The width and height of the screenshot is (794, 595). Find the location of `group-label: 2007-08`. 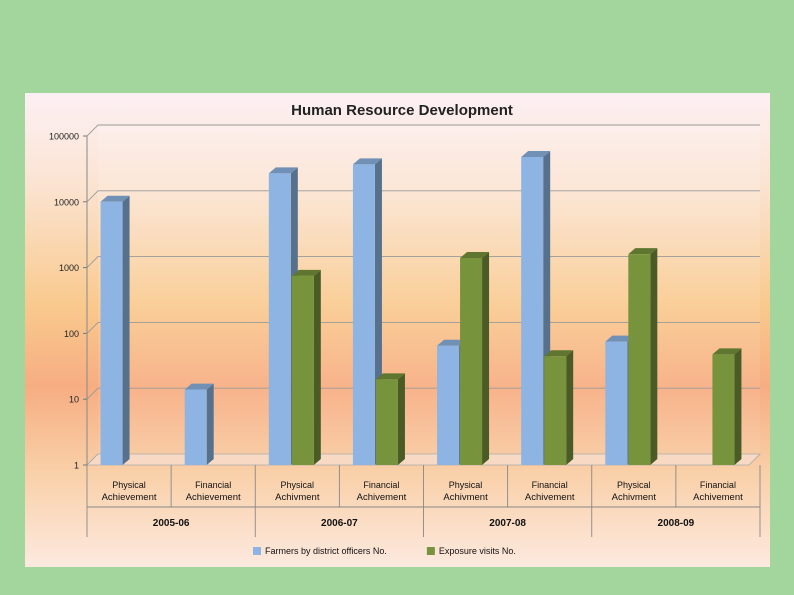

group-label: 2007-08 is located at coordinates (507, 523).